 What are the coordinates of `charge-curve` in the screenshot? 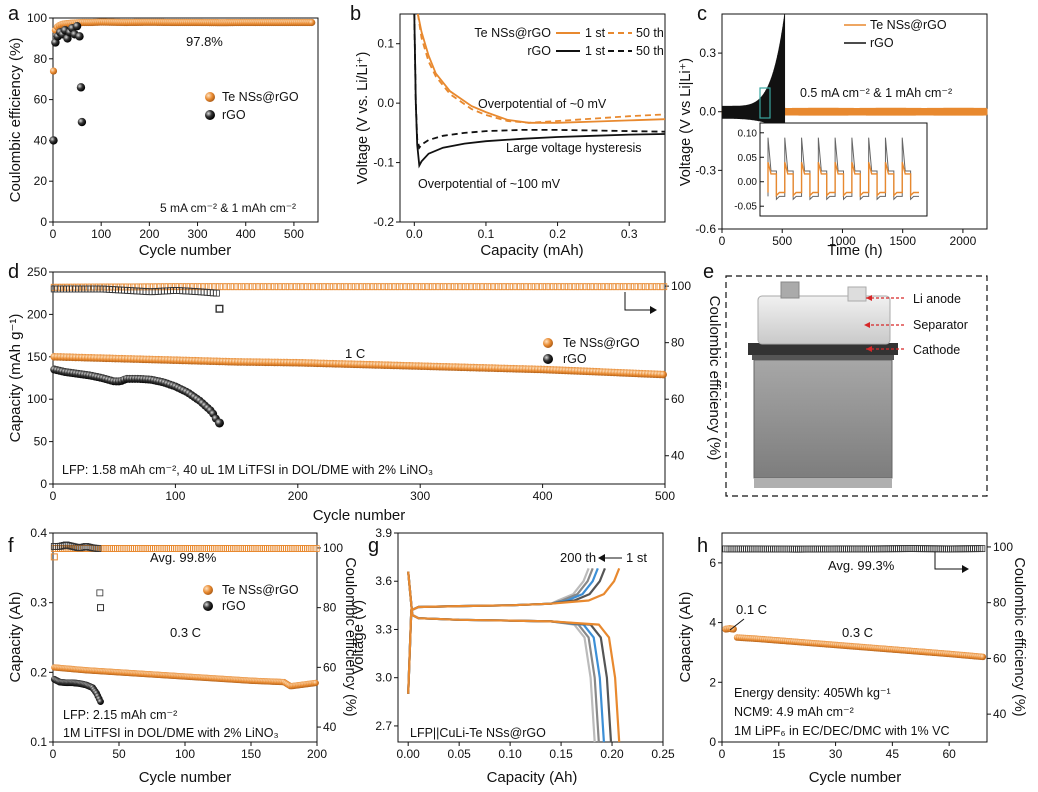 It's located at (498, 630).